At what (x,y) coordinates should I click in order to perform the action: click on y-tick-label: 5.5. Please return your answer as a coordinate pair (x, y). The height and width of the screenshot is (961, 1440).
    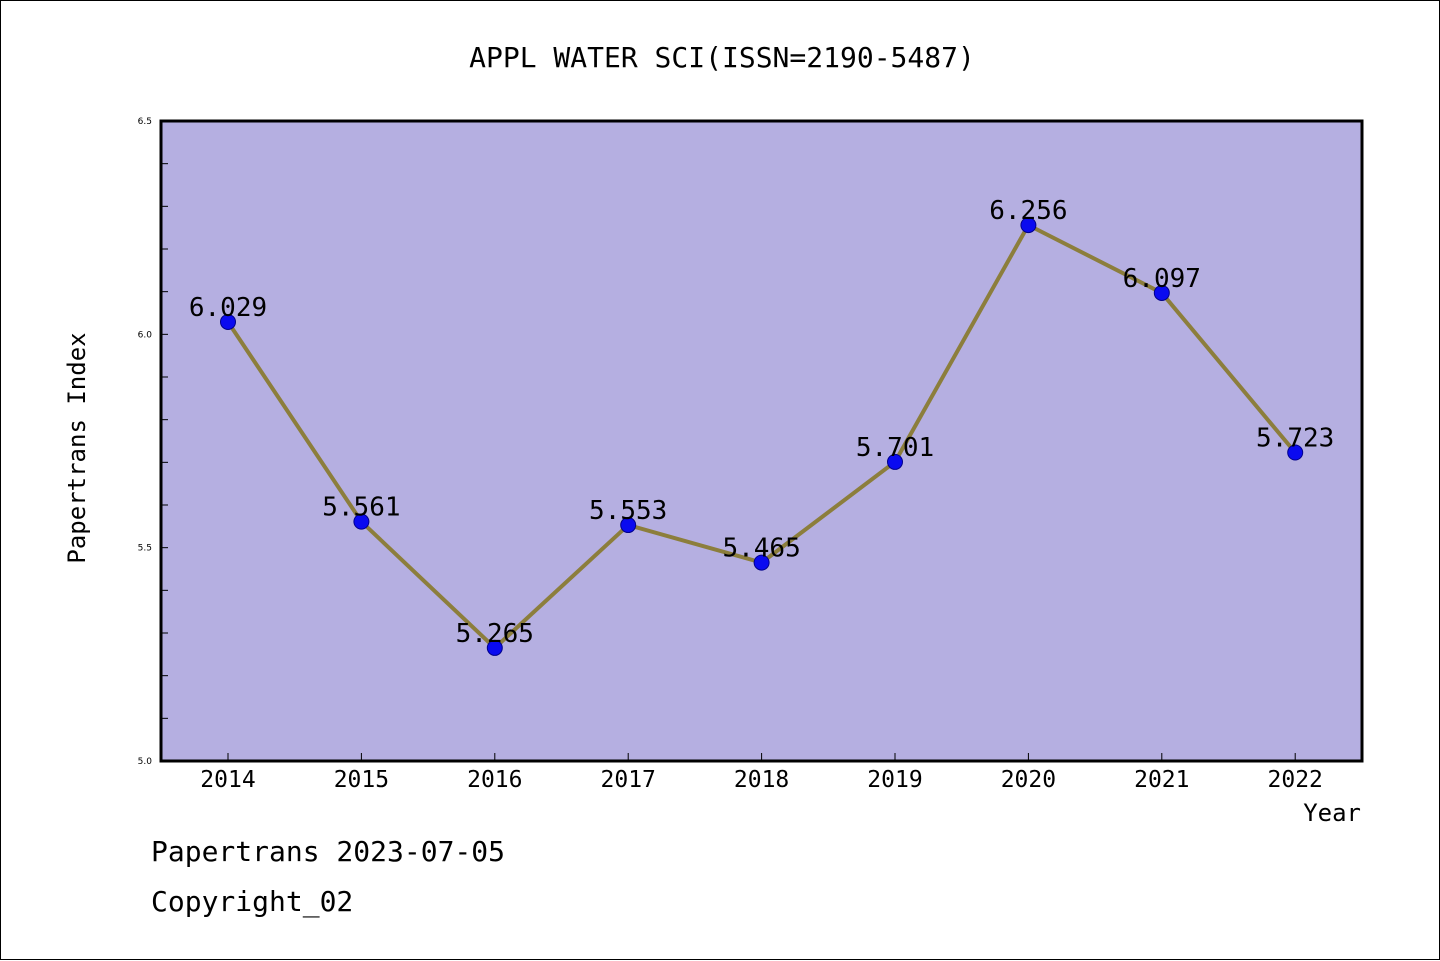
    Looking at the image, I should click on (145, 549).